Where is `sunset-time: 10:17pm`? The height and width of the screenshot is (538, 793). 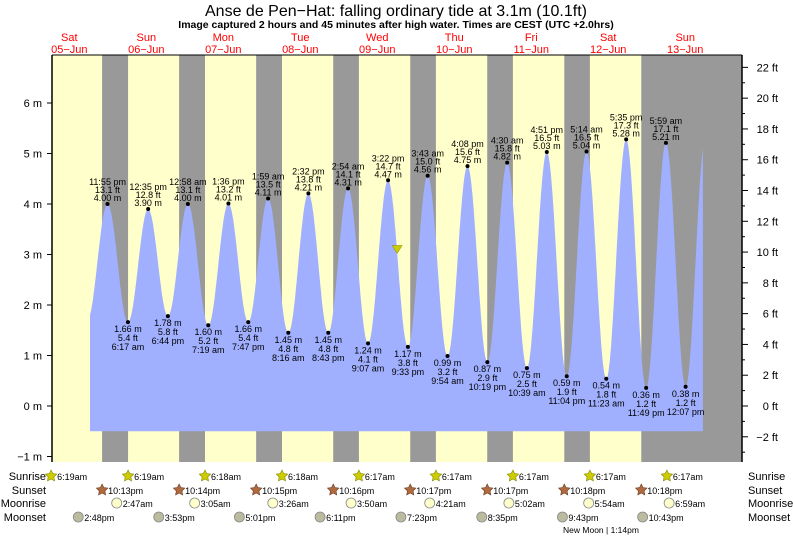 sunset-time: 10:17pm is located at coordinates (510, 491).